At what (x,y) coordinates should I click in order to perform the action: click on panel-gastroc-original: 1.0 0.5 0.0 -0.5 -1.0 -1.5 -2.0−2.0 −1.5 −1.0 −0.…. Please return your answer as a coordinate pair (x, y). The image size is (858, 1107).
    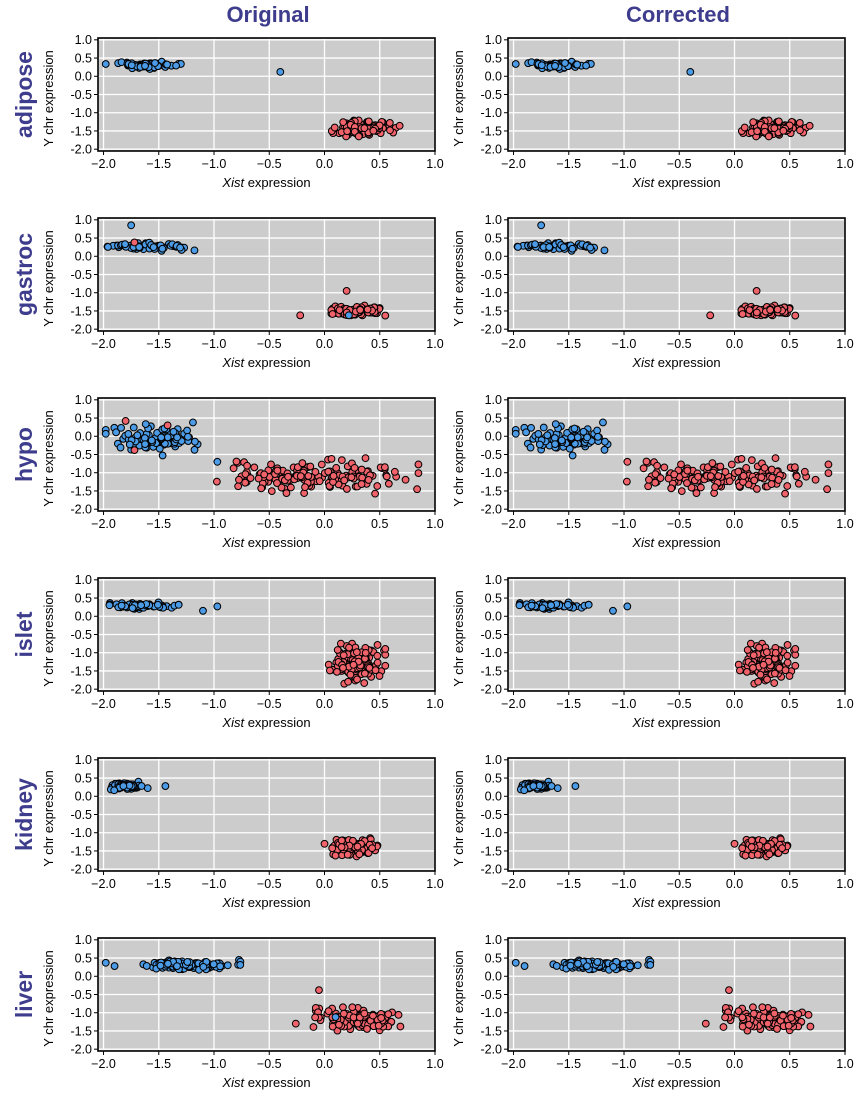
    Looking at the image, I should click on (242, 291).